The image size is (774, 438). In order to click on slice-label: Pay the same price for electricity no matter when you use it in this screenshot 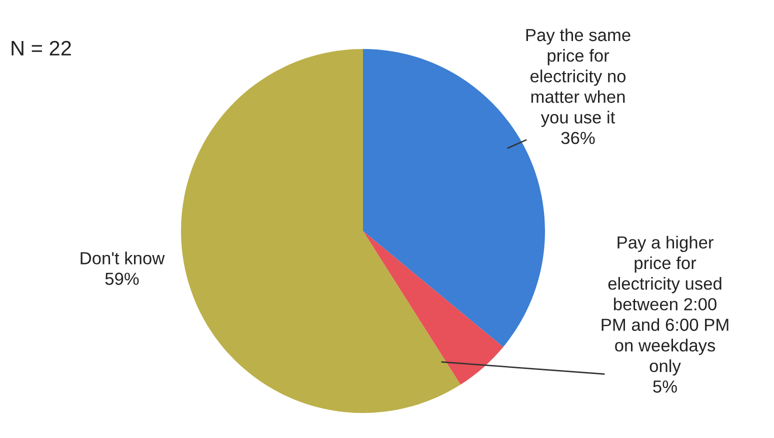, I will do `click(578, 77)`.